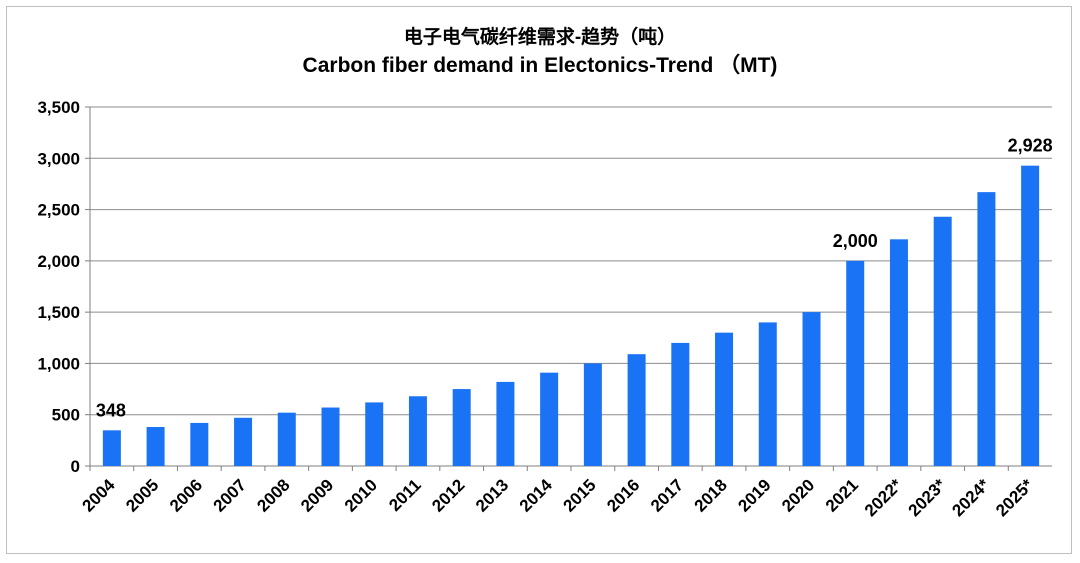 The width and height of the screenshot is (1080, 563). I want to click on x-tick-label: 2010, so click(361, 495).